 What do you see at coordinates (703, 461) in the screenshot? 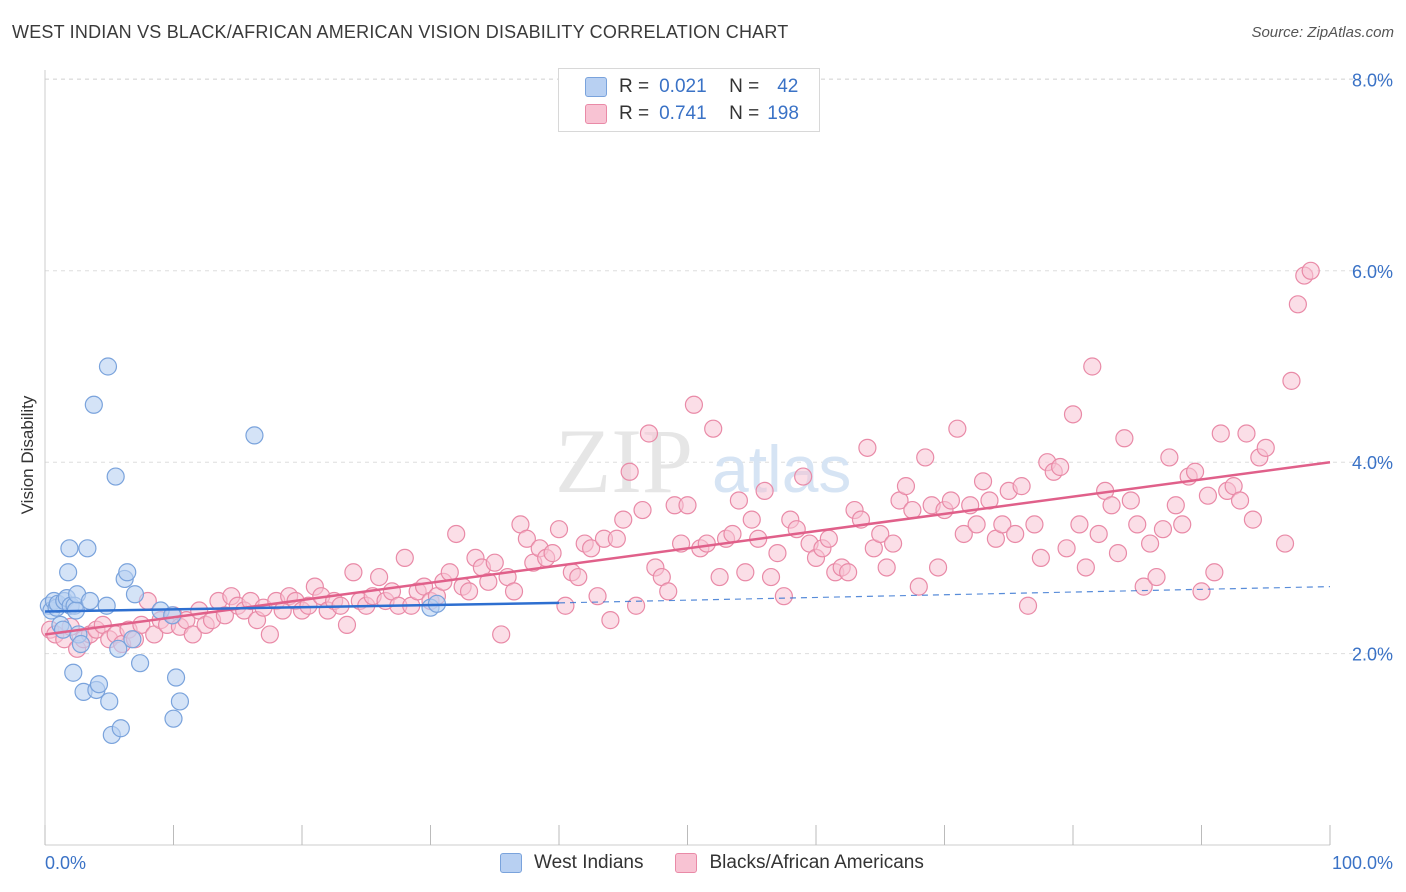
I see `watermark: ZIP atlas` at bounding box center [703, 461].